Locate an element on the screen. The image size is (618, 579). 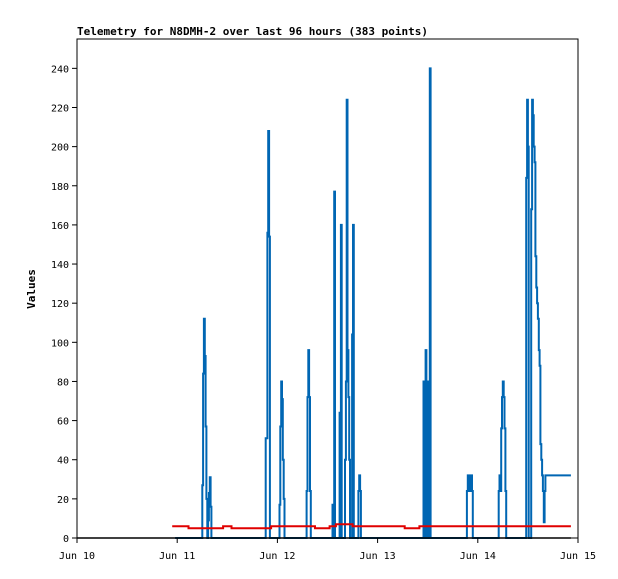
y-axis: 0 20 40 60 80 100 120 140 160 180 200 220 240 is located at coordinates (64, 304).